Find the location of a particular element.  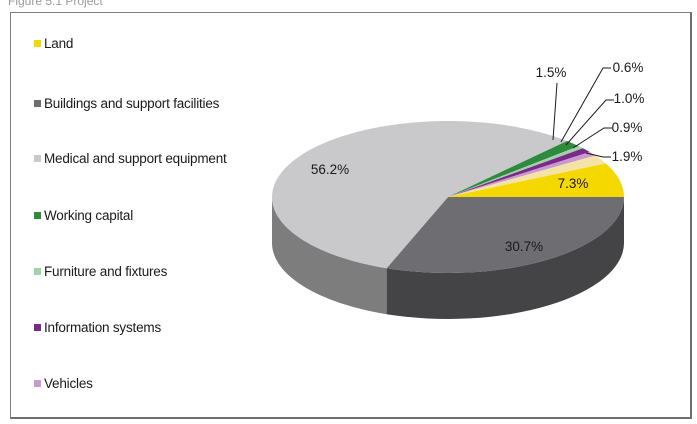

legend-label: Buildings and support facilities is located at coordinates (132, 103).